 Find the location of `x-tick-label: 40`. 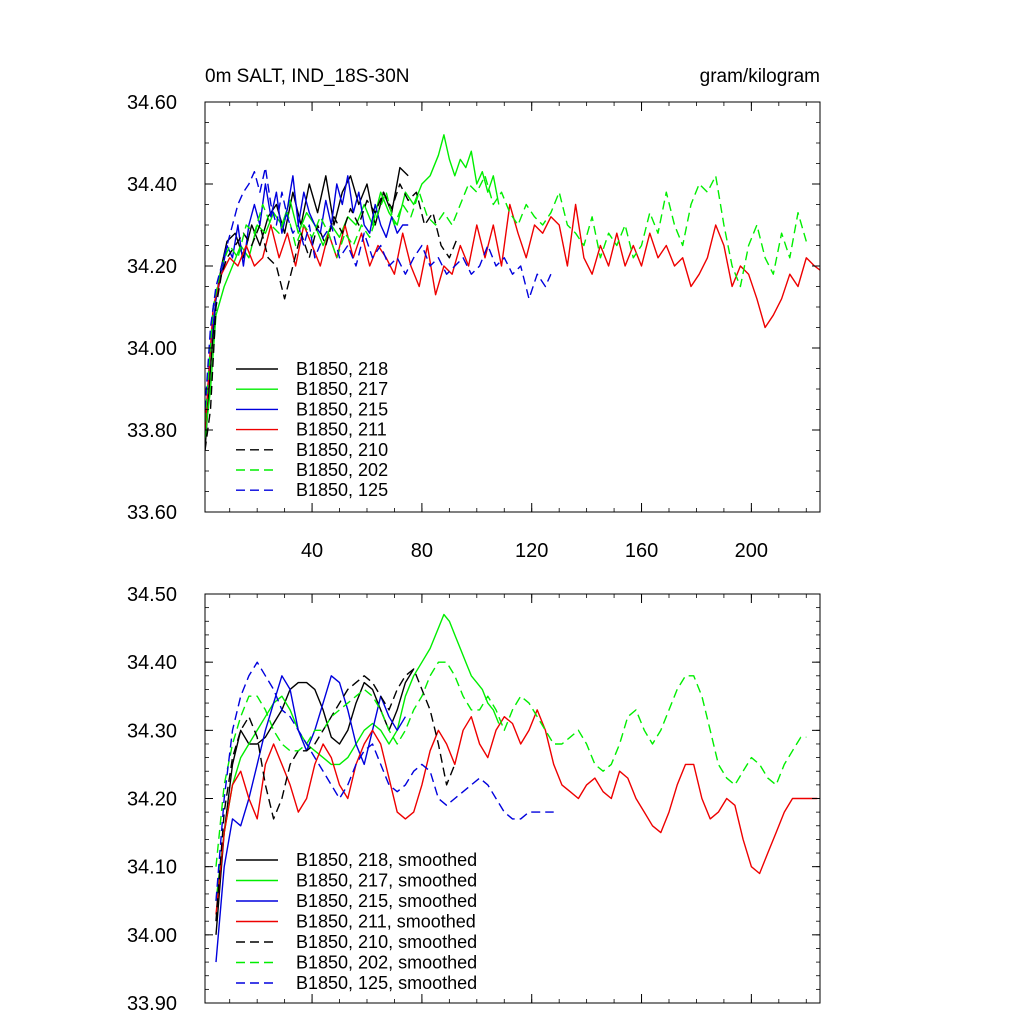

x-tick-label: 40 is located at coordinates (312, 551).